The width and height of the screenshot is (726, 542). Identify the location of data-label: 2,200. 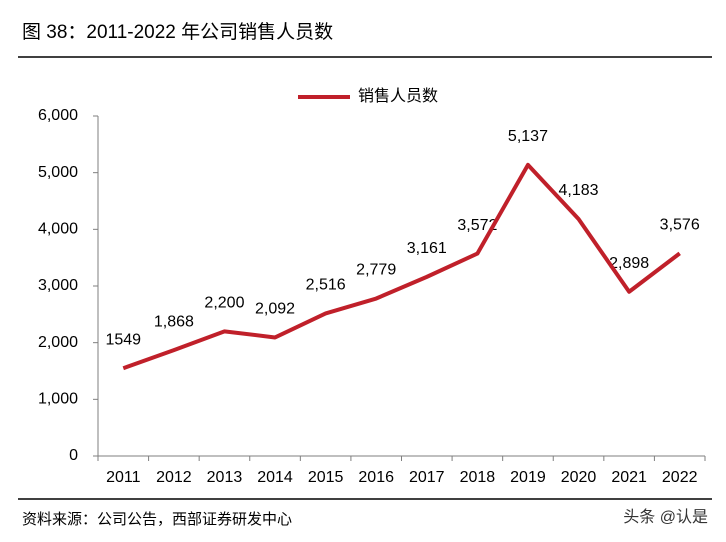
(224, 303).